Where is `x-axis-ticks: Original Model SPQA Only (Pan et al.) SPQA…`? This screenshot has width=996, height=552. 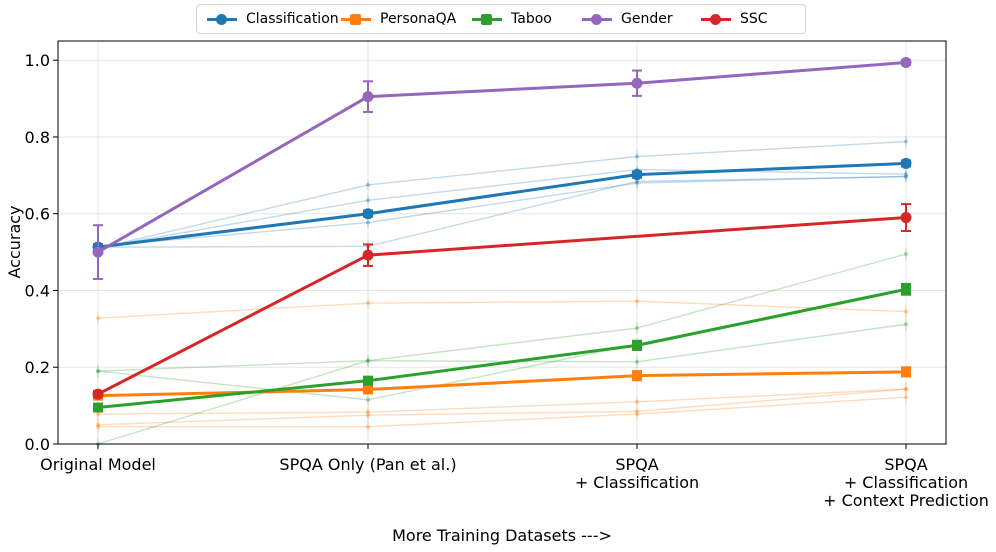
x-axis-ticks: Original Model SPQA Only (Pan et al.) SPQA… is located at coordinates (514, 477).